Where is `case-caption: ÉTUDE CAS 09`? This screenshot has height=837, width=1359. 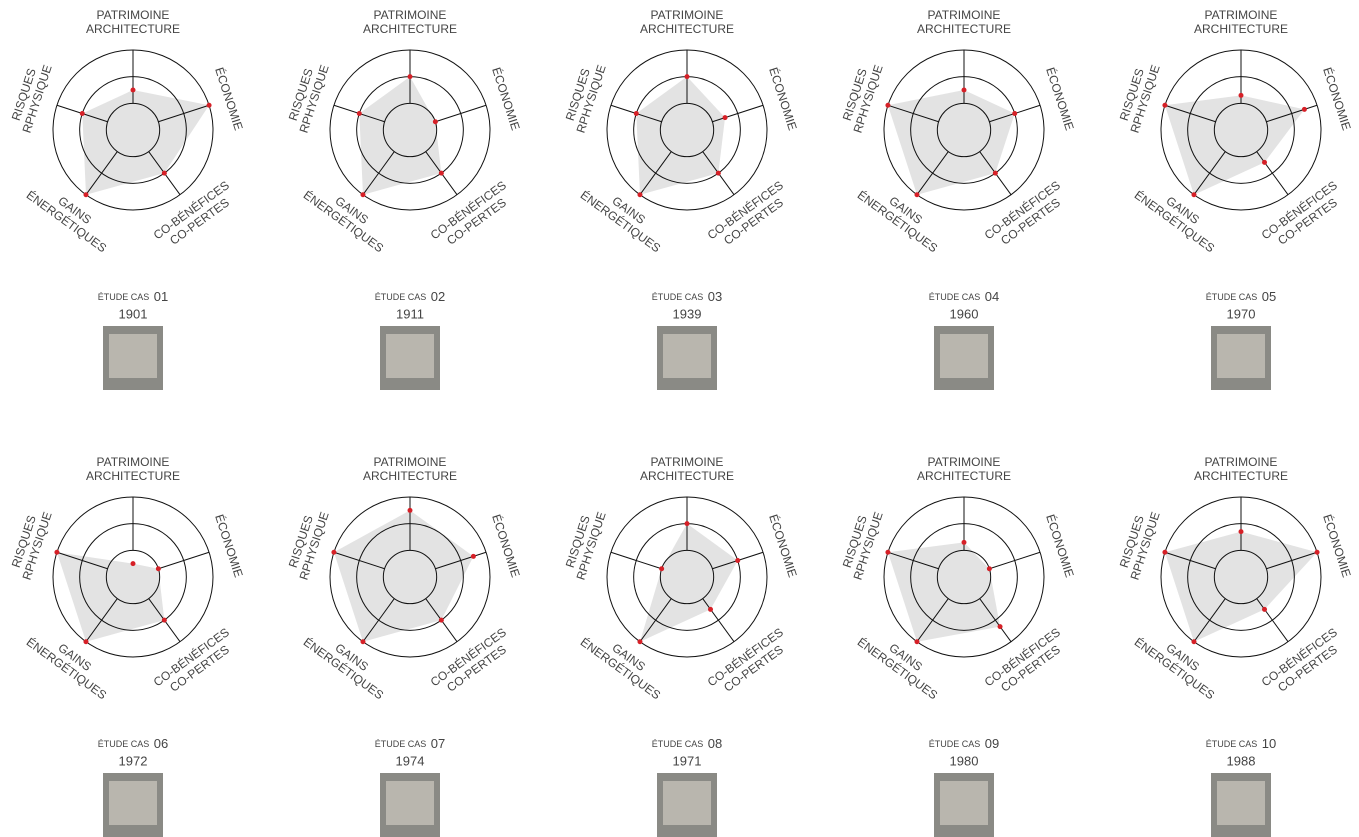 case-caption: ÉTUDE CAS 09 is located at coordinates (964, 744).